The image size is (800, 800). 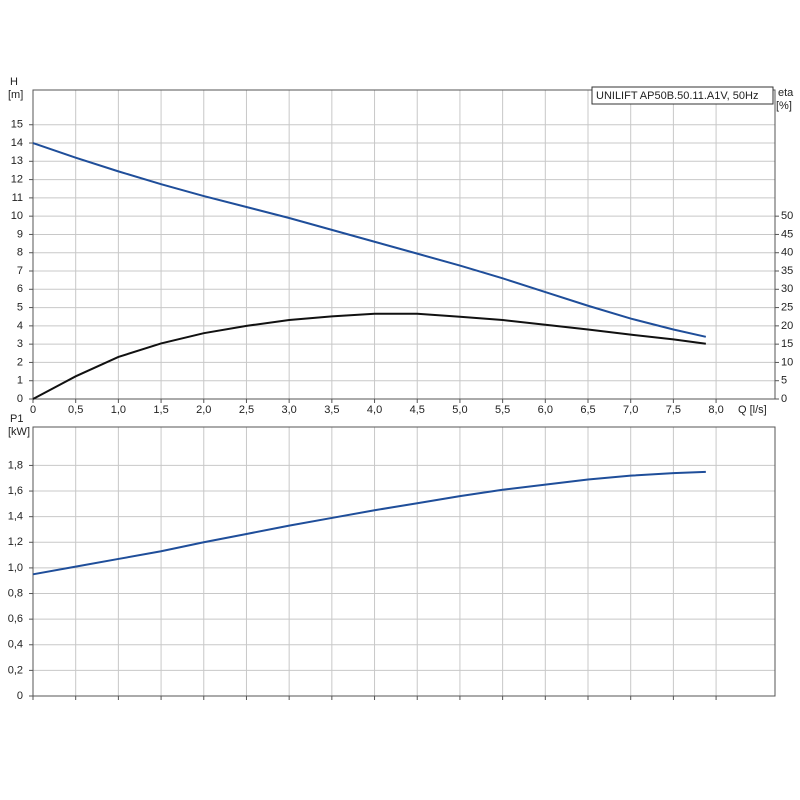 I want to click on y-tick-label: 10, so click(x=17, y=216).